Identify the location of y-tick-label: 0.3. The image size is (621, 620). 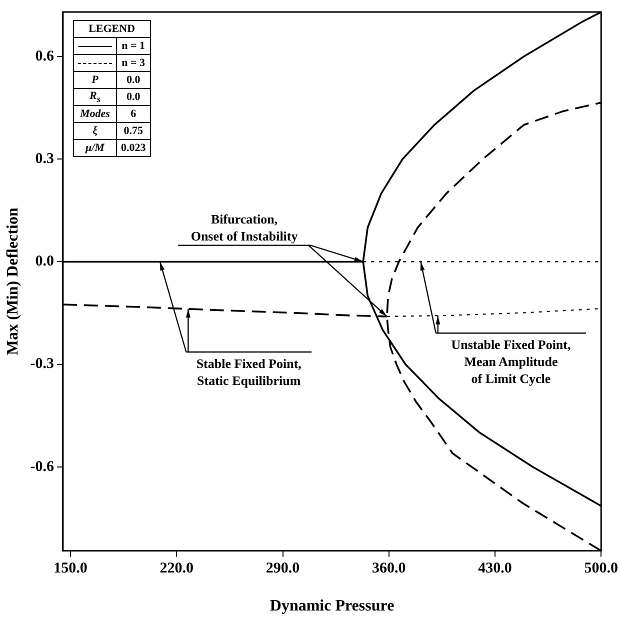
(44, 158).